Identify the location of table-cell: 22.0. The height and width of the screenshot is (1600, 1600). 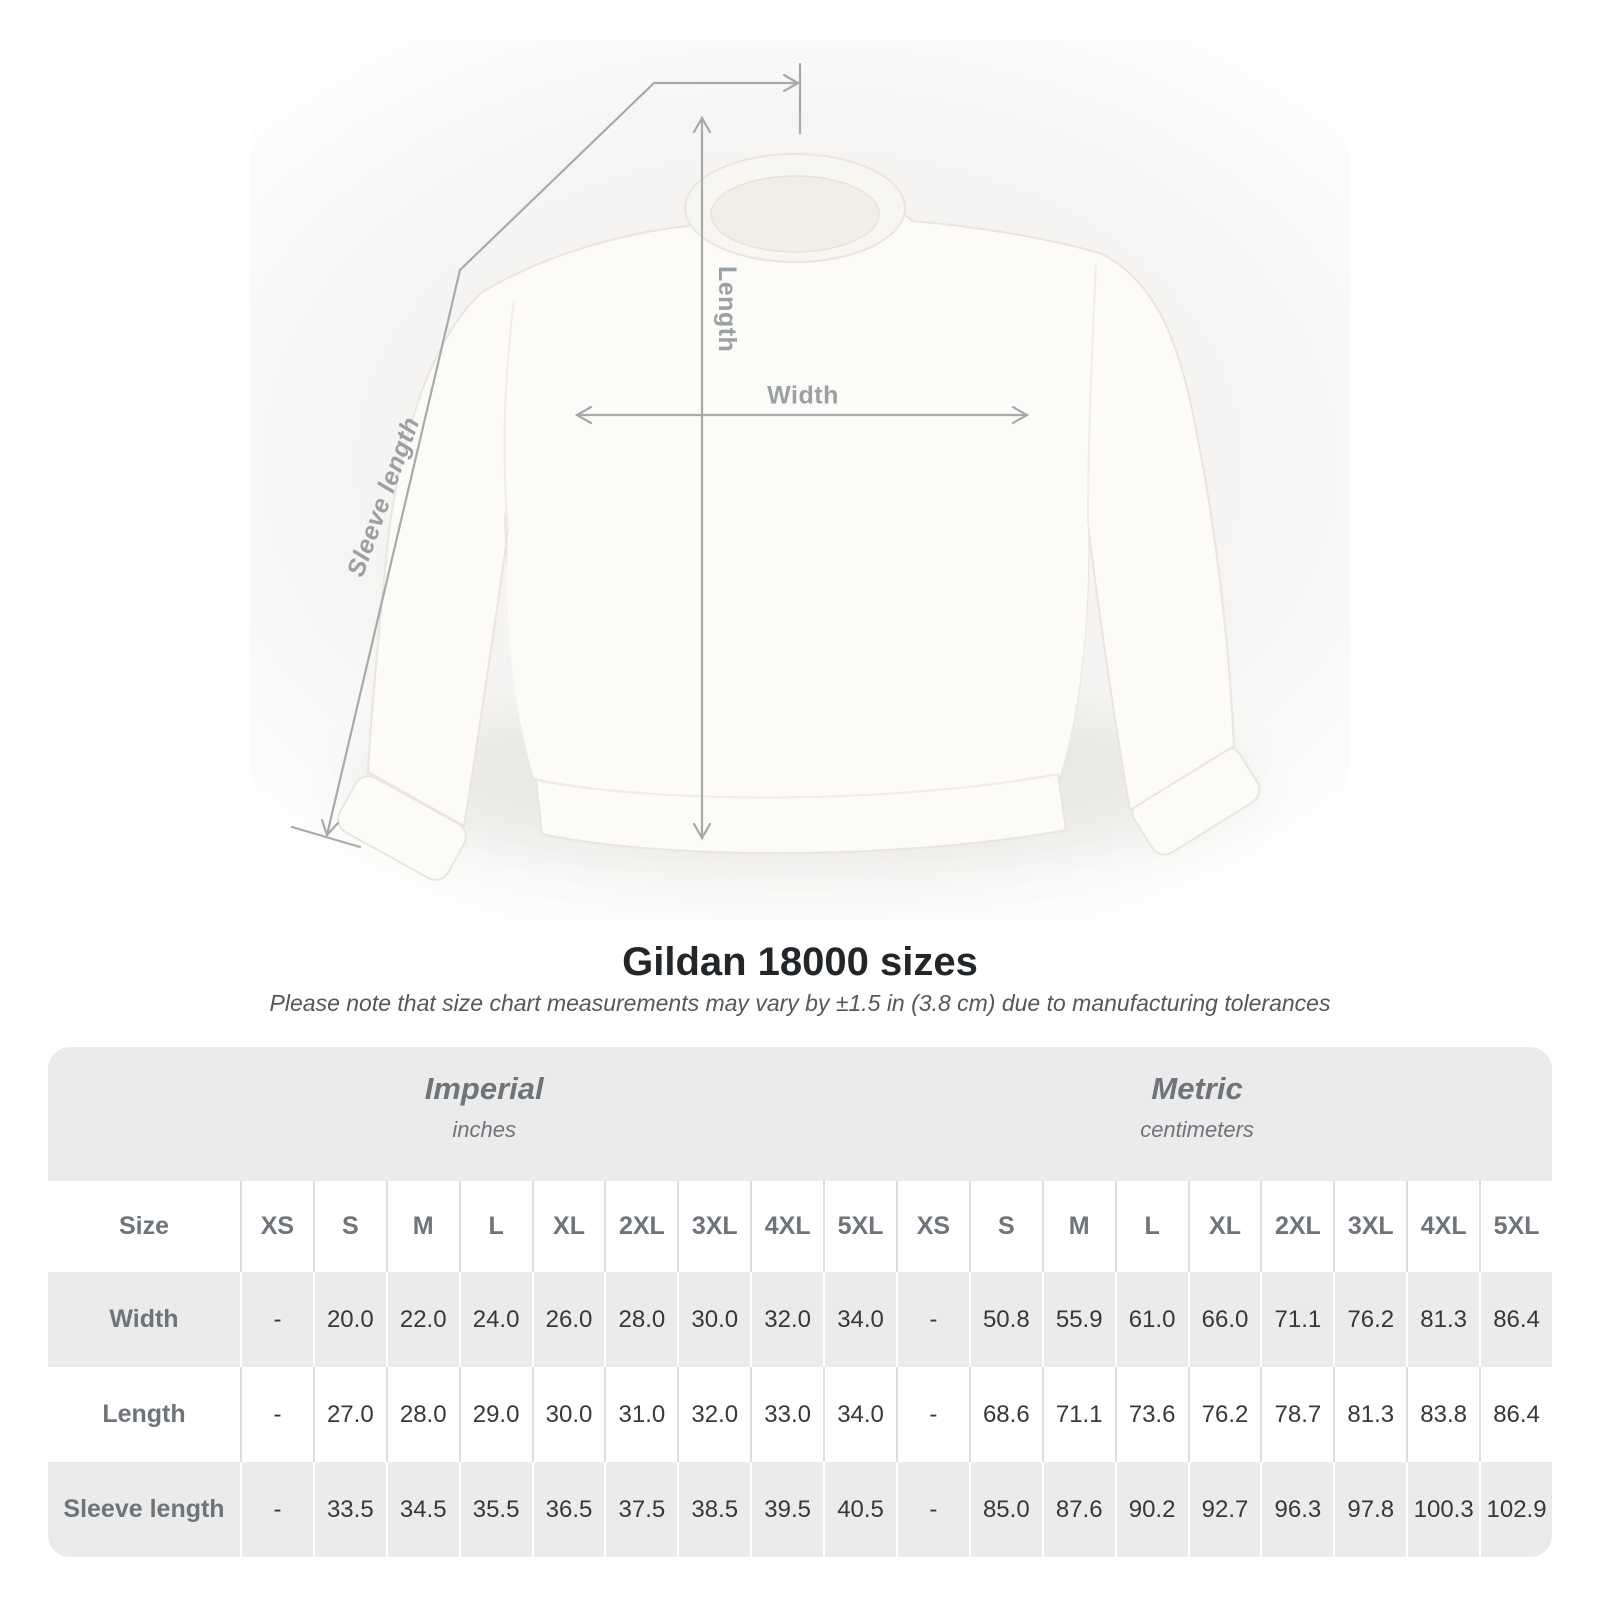
(422, 1319).